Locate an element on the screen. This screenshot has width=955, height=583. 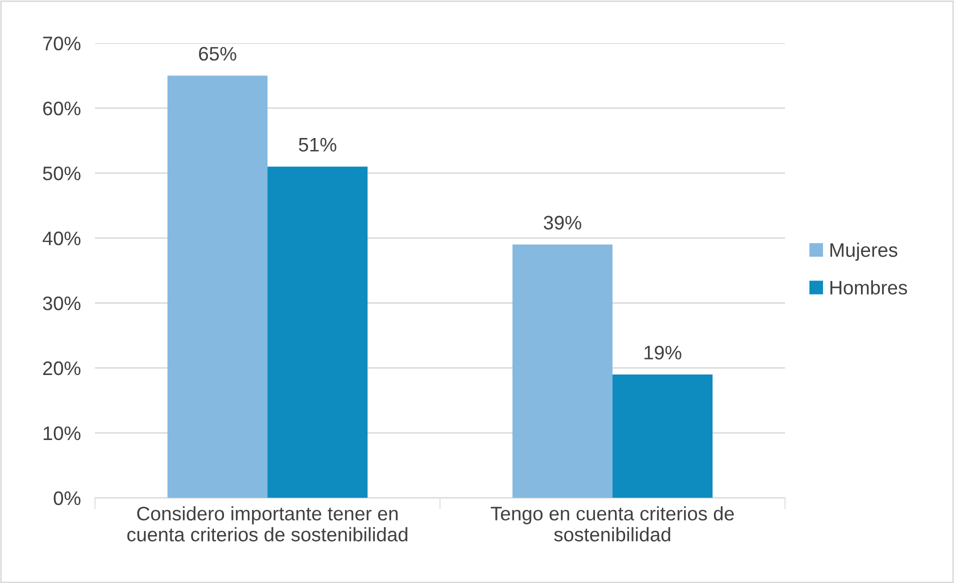
data-label: 39% is located at coordinates (563, 223).